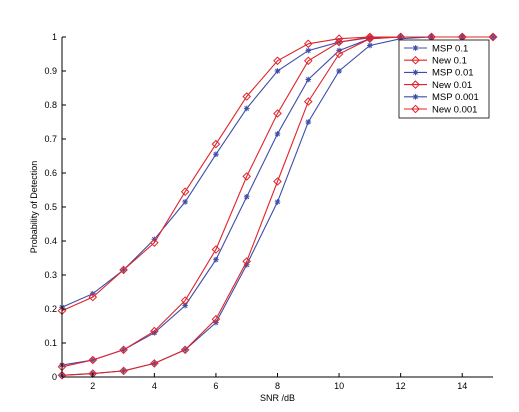 The width and height of the screenshot is (519, 412). Describe the element at coordinates (401, 386) in the screenshot. I see `x-tick-label: 12` at that location.